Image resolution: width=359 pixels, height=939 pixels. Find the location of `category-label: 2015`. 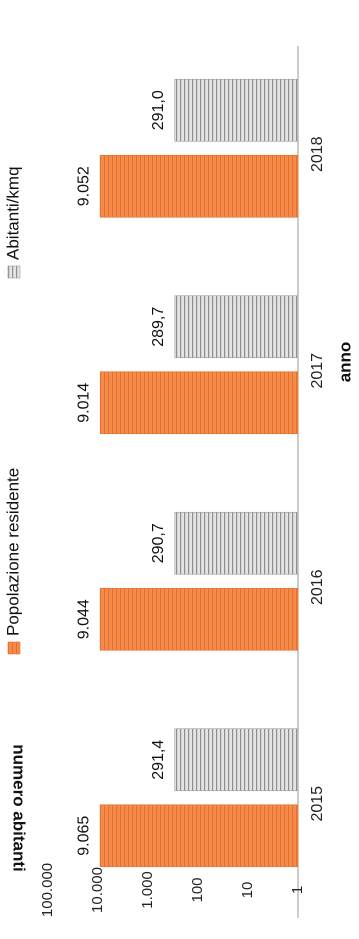

category-label: 2015 is located at coordinates (317, 804).